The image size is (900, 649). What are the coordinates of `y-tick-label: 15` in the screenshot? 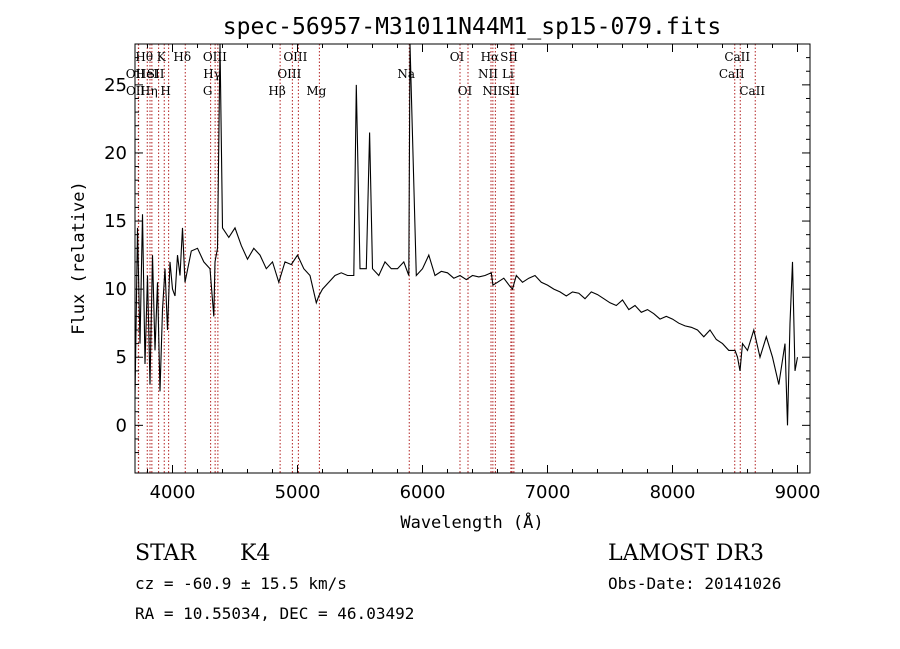 It's located at (115, 221).